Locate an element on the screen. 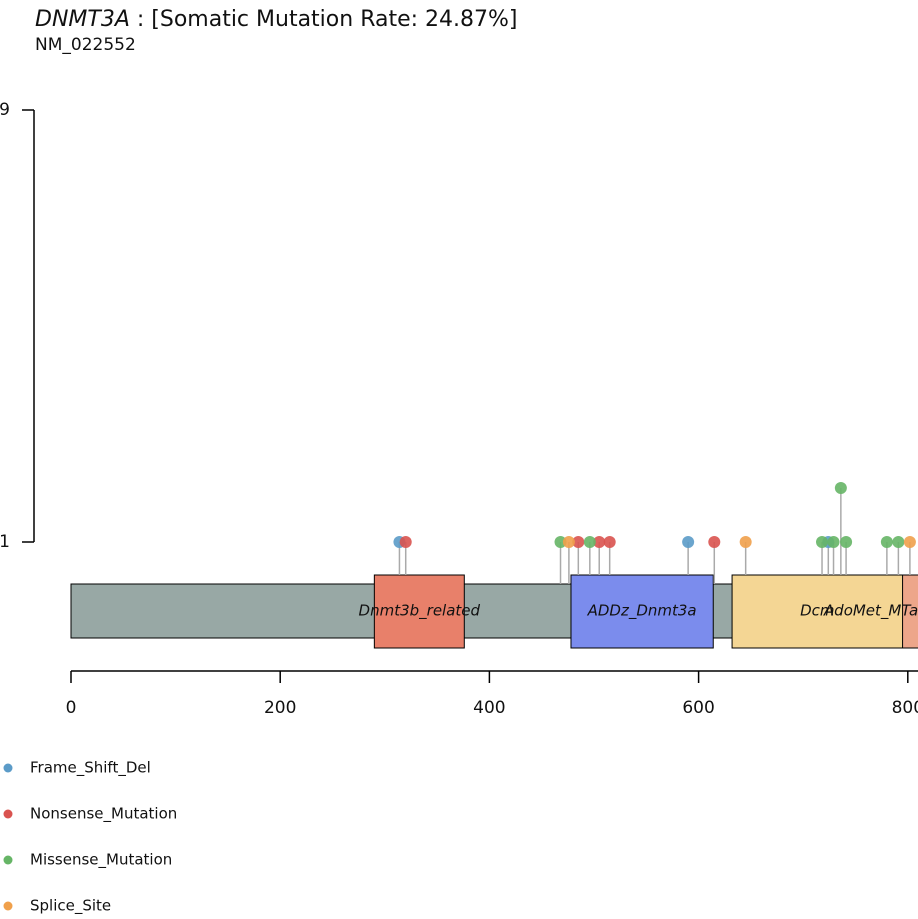 Image resolution: width=918 pixels, height=919 pixels. chart-title: DNMT3A : [Somatic Mutation Rate: 24.87%] is located at coordinates (276, 19).